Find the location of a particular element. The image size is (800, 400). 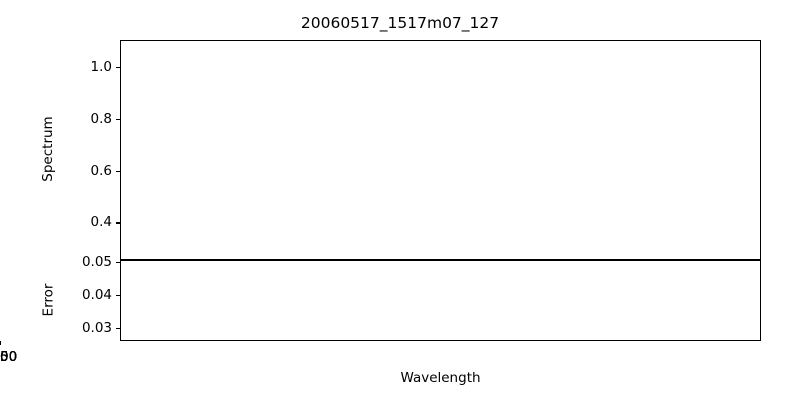

error-y-tick-label: 0.03 is located at coordinates (96, 328).